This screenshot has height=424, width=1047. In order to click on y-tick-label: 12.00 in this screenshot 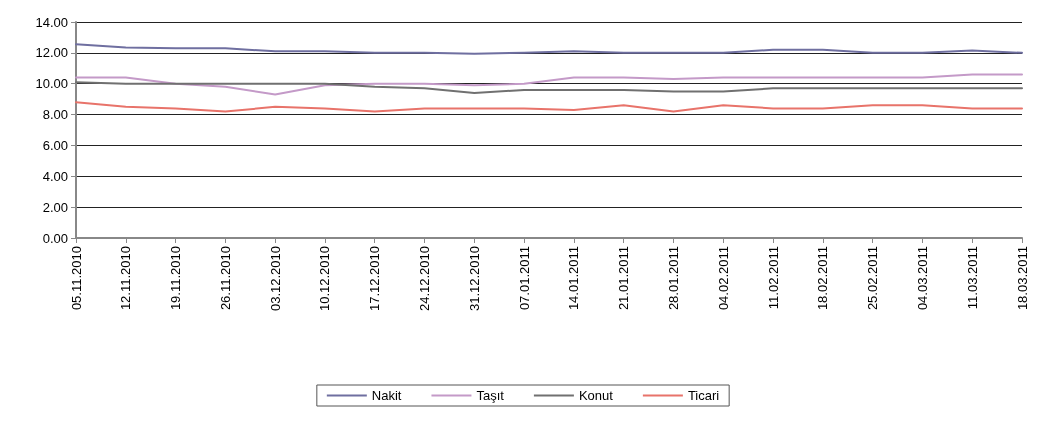, I will do `click(51, 53)`.